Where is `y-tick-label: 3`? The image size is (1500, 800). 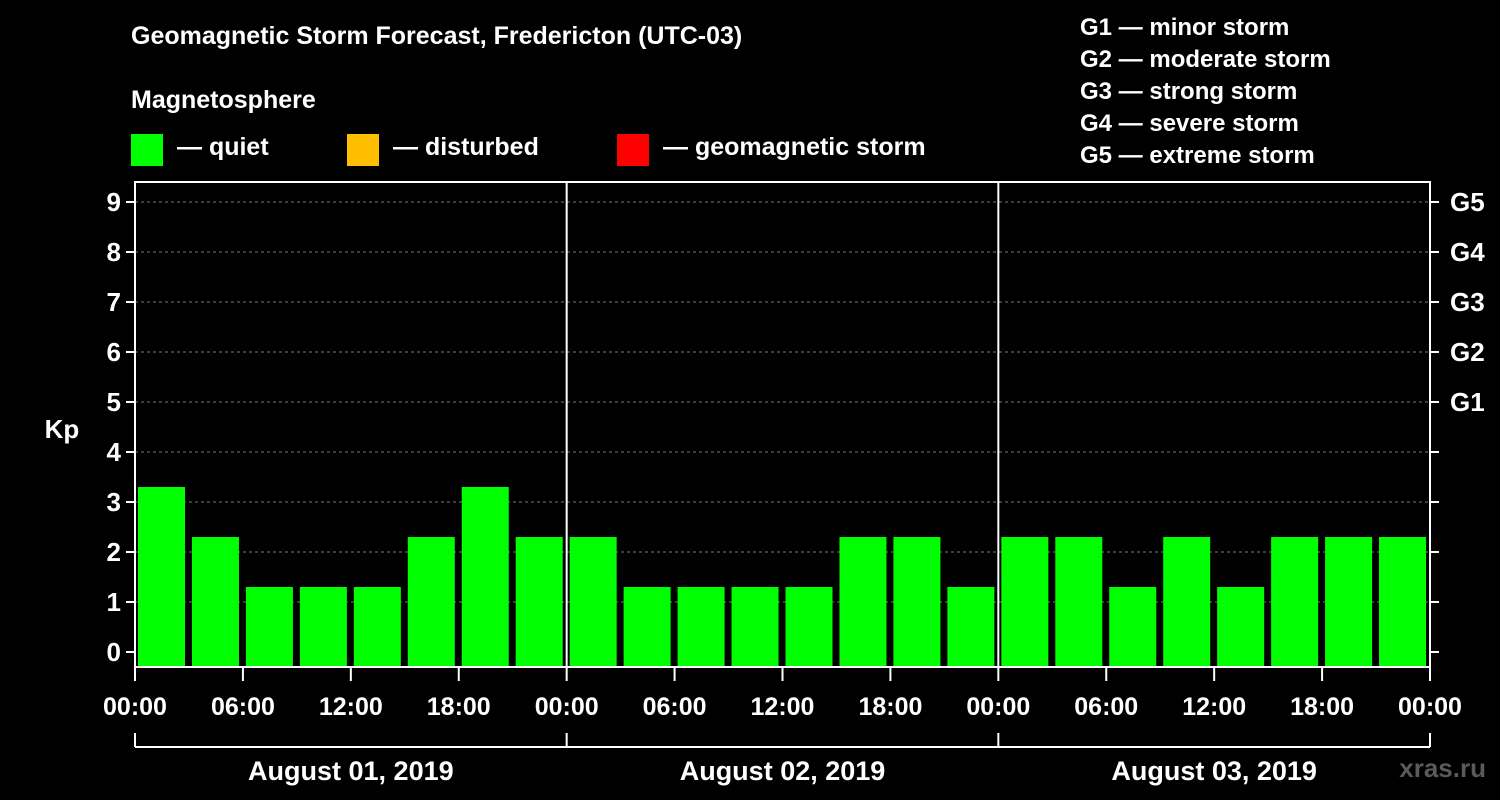
y-tick-label: 3 is located at coordinates (114, 502).